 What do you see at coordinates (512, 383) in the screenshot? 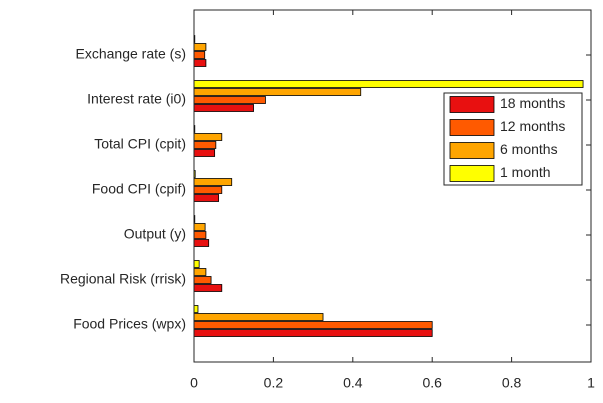
I see `x-tick-label: 0.8` at bounding box center [512, 383].